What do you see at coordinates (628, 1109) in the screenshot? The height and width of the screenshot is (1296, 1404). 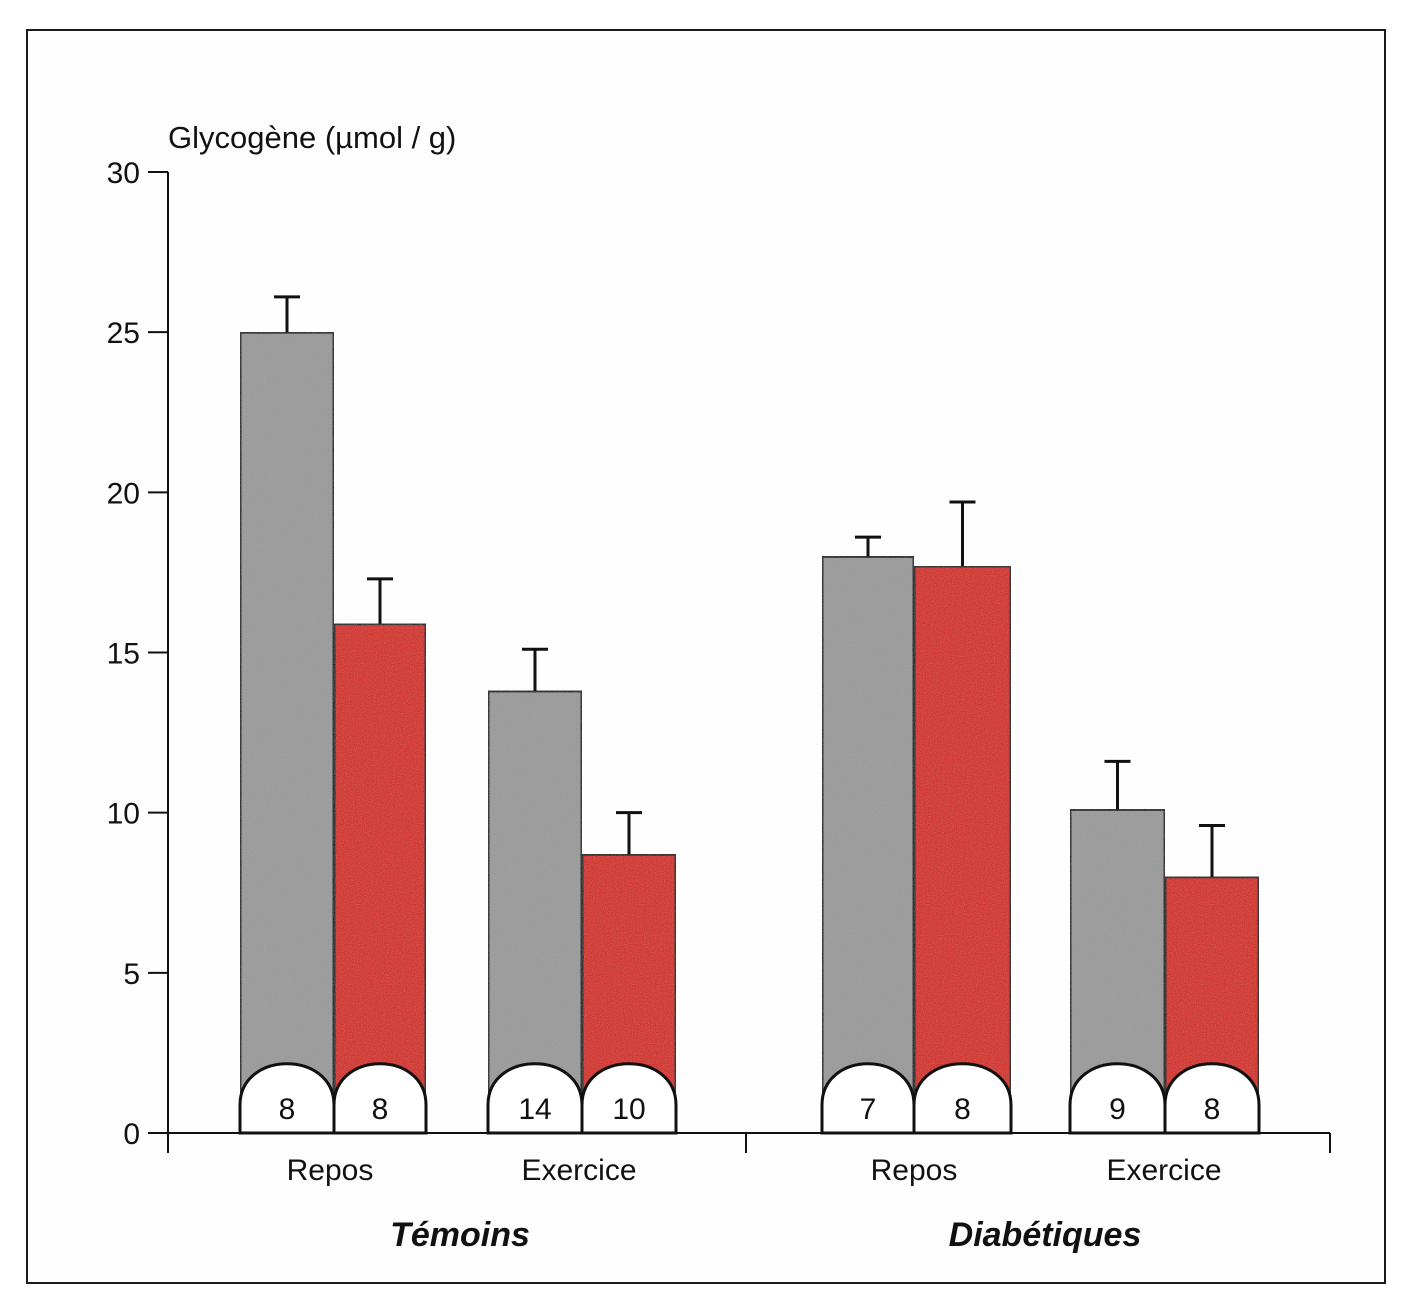 I see `sample-size-label: 10` at bounding box center [628, 1109].